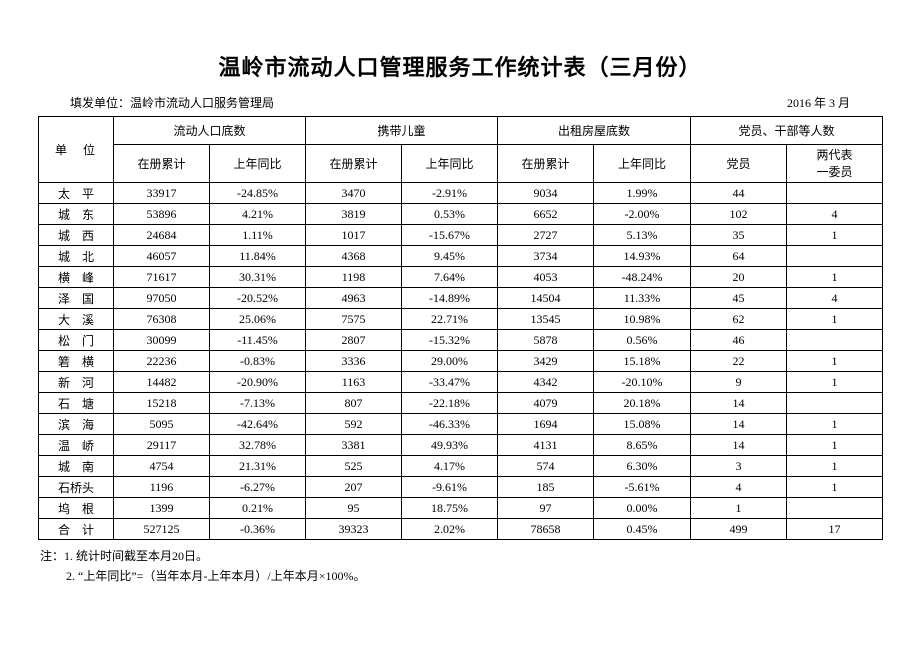 The height and width of the screenshot is (651, 920). What do you see at coordinates (642, 298) in the screenshot?
I see `data-cell: 11.33%` at bounding box center [642, 298].